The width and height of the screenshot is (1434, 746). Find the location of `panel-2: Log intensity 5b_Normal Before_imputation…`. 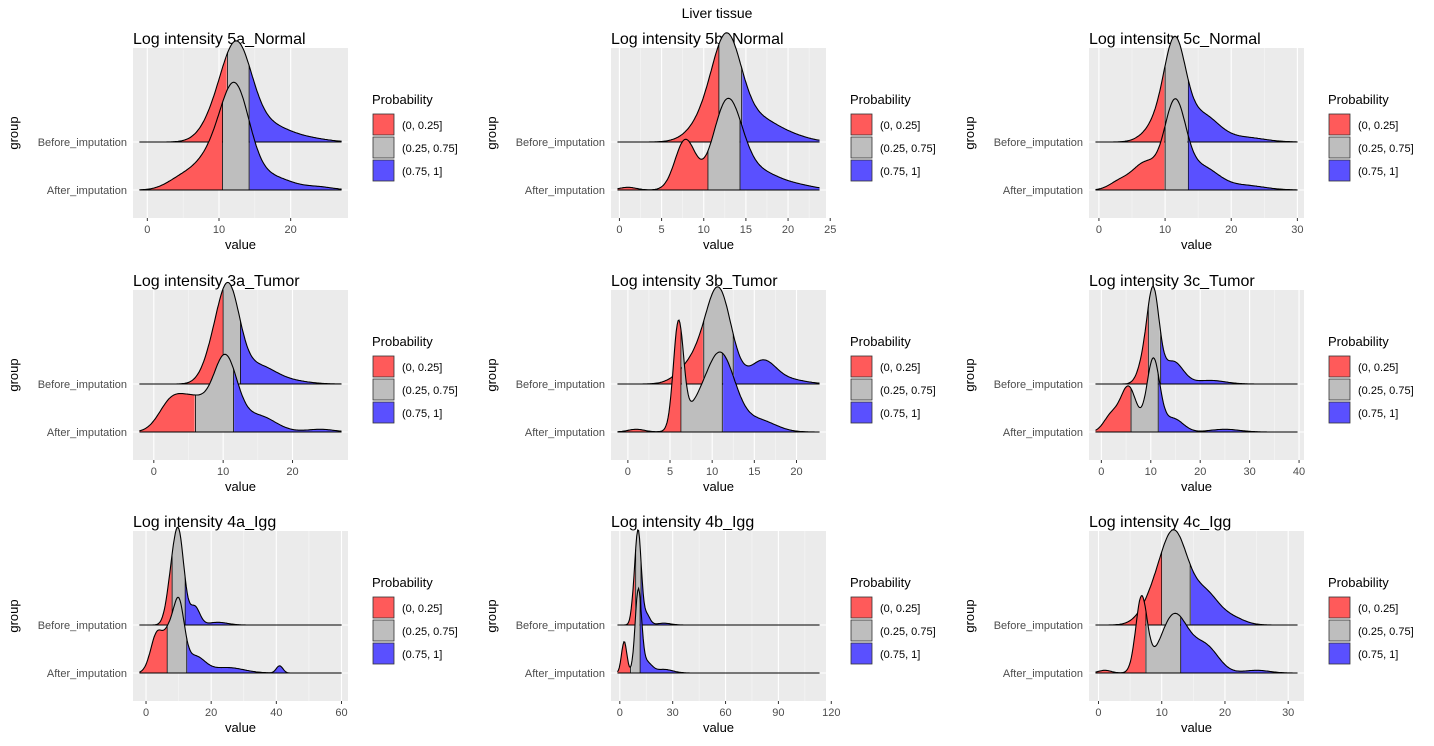

panel-2: Log intensity 5b_Normal Before_imputation… is located at coordinates (710, 141).